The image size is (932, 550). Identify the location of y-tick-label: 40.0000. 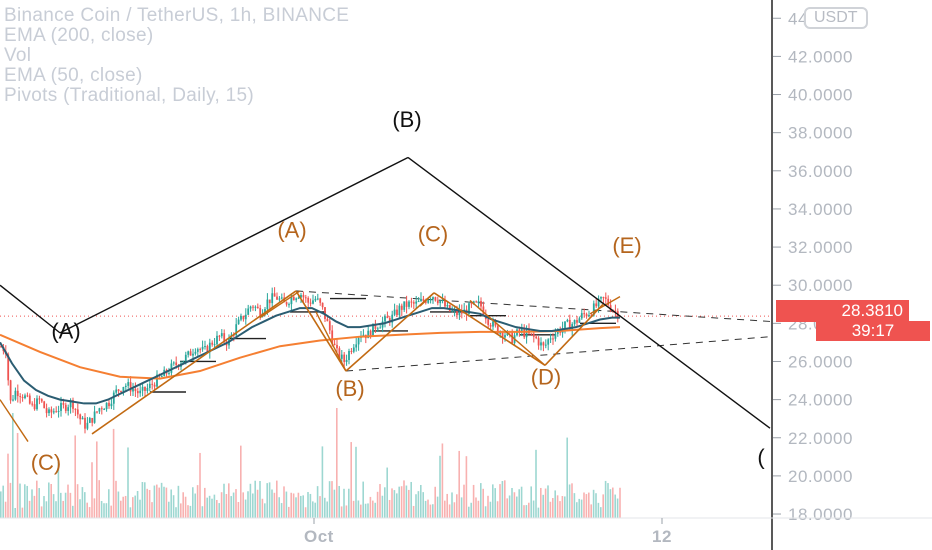
(820, 95).